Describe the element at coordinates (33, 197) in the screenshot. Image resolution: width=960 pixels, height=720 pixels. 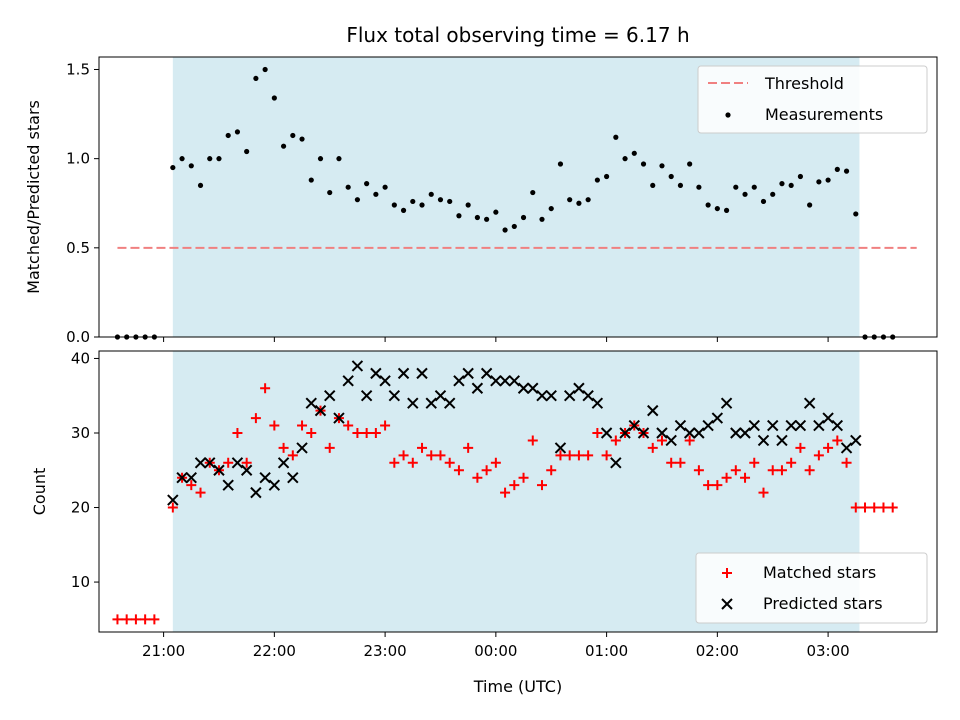
I see `top-y-axis-label: Matched/Predicted stars` at that location.